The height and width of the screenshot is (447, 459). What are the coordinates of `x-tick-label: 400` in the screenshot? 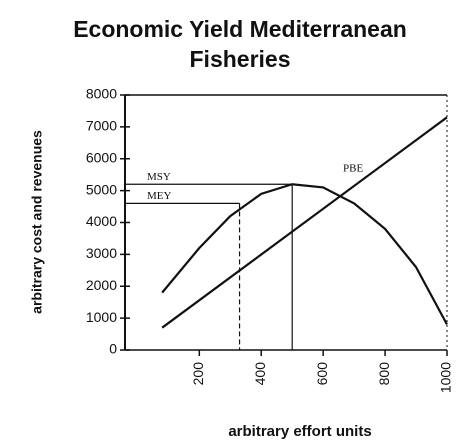 It's located at (260, 374).